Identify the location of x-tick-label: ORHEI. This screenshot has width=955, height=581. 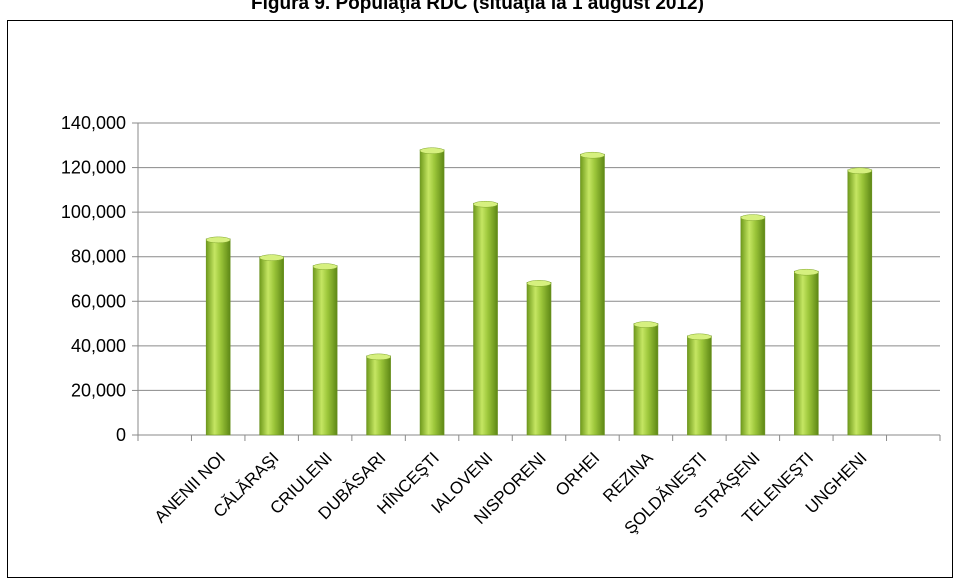
(578, 474).